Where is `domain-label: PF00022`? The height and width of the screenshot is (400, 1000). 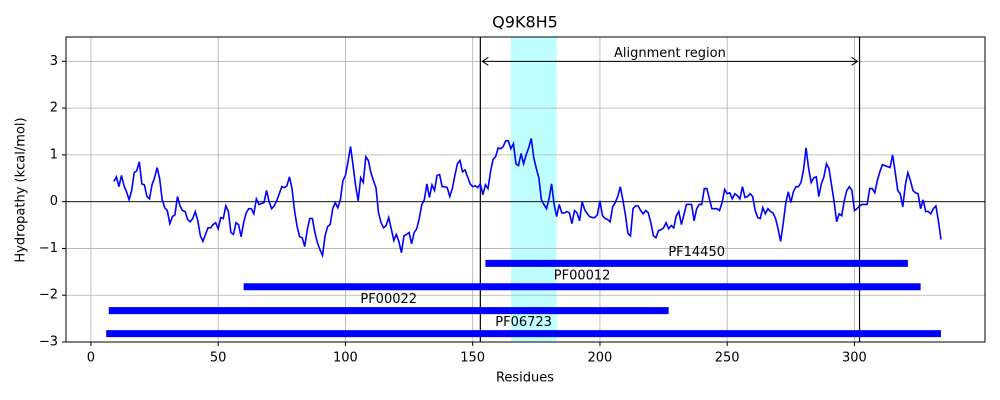
domain-label: PF00022 is located at coordinates (388, 299).